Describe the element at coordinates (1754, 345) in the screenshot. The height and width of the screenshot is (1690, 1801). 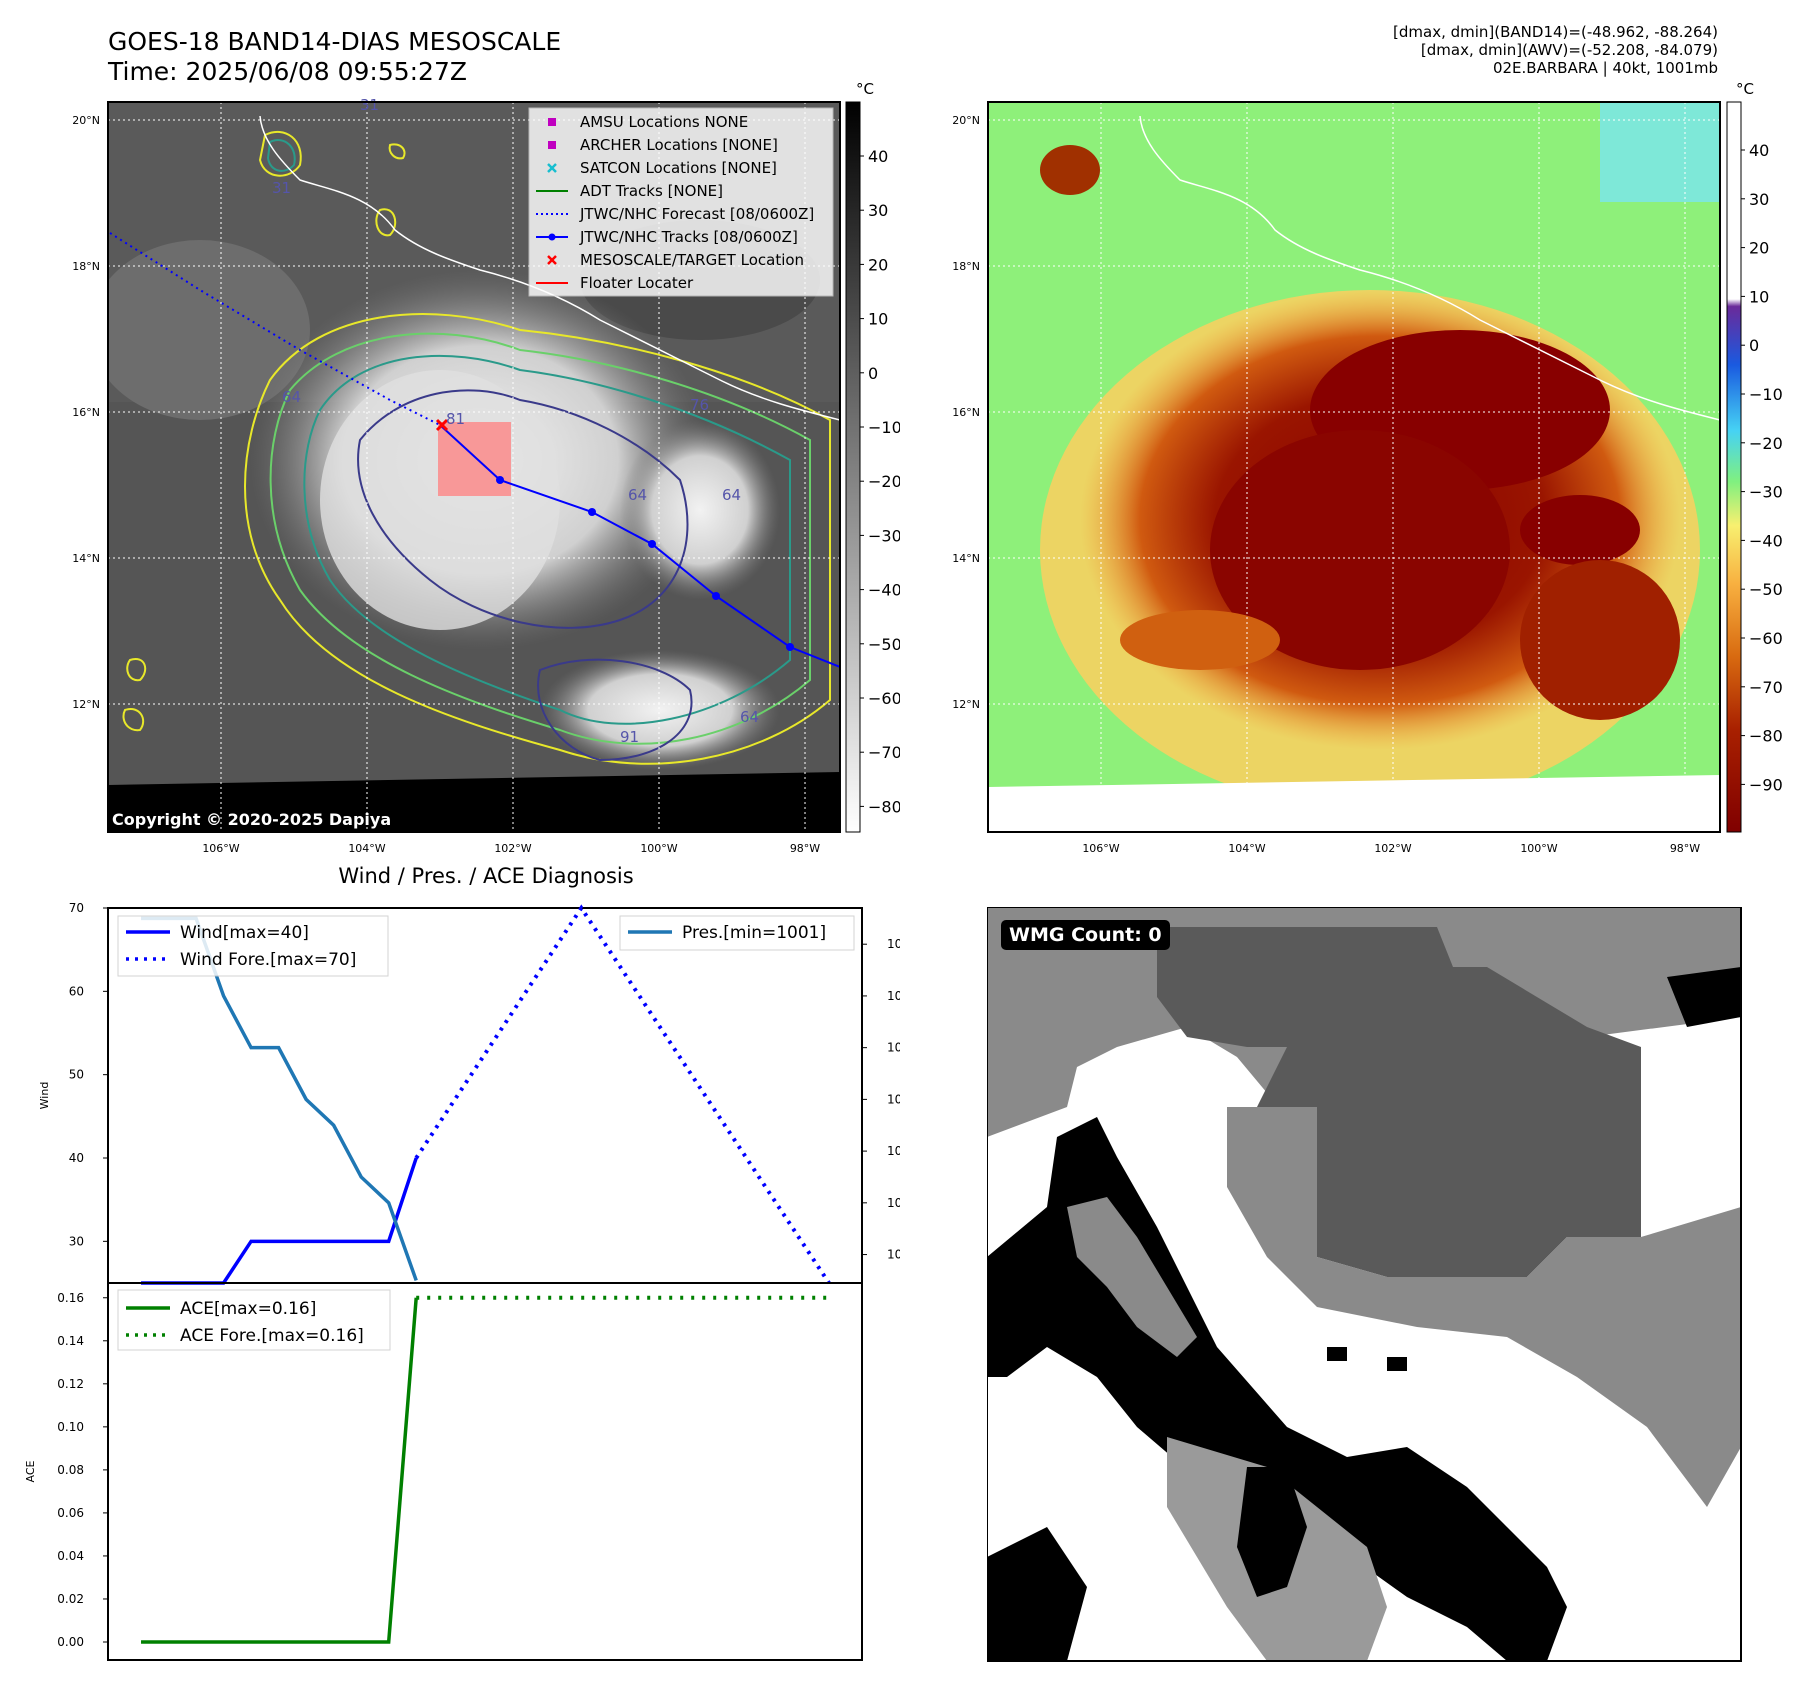
I see `awv-colorbar-tick: 0` at that location.